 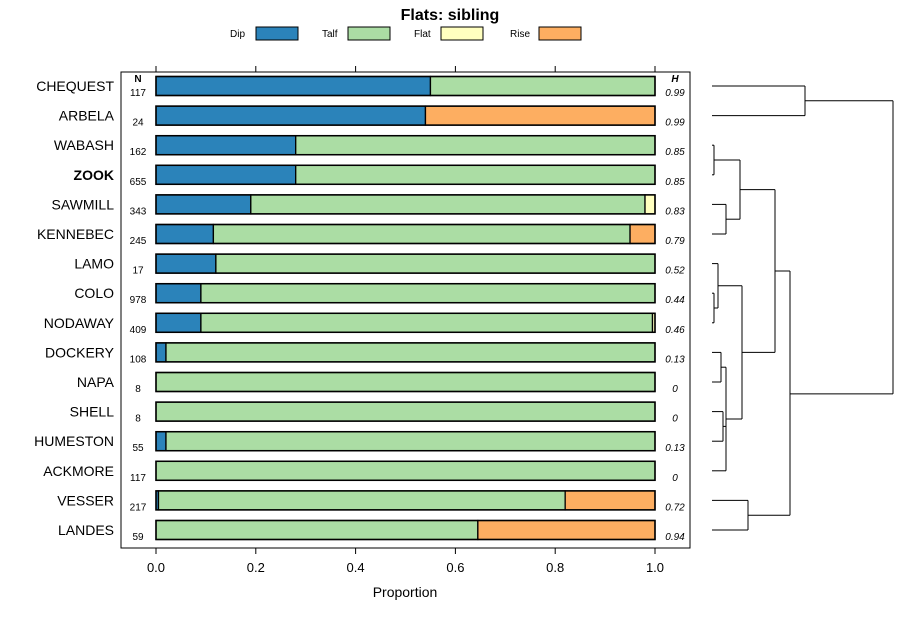 What do you see at coordinates (675, 93) in the screenshot?
I see `h-value: 0.99` at bounding box center [675, 93].